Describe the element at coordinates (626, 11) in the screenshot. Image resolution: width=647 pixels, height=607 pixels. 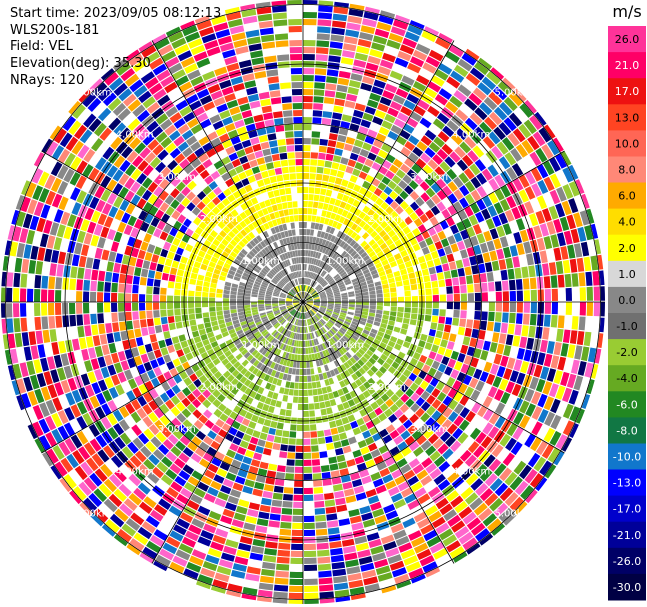
I see `colorbar-unit: m/s` at that location.